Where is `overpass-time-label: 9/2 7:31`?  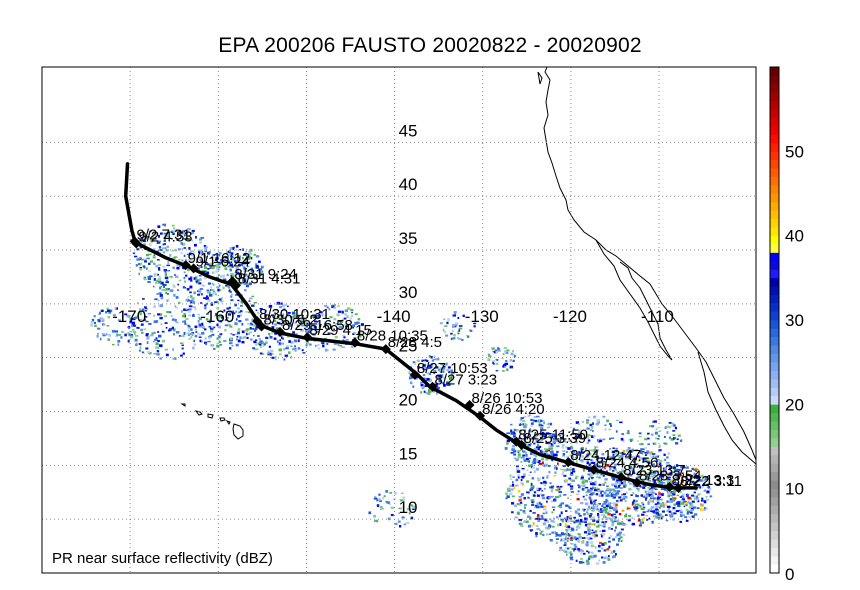 overpass-time-label: 9/2 7:31 is located at coordinates (164, 234).